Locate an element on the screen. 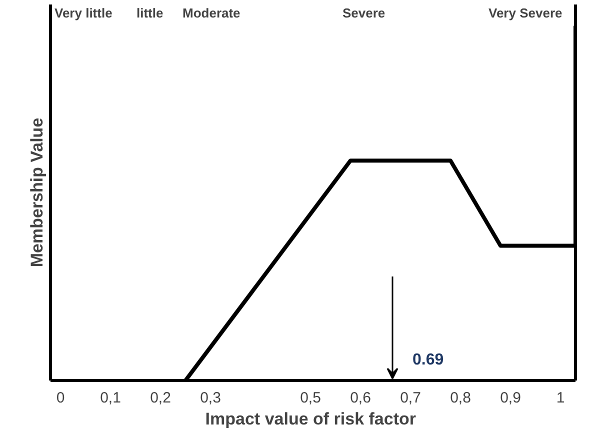 Image resolution: width=605 pixels, height=444 pixels. x-tick-label: 0,9 is located at coordinates (510, 398).